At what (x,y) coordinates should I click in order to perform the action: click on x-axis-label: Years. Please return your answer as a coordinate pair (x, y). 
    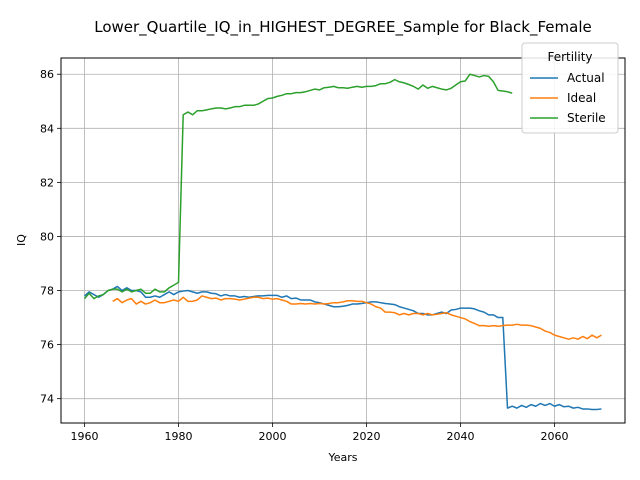
    Looking at the image, I should click on (342, 457).